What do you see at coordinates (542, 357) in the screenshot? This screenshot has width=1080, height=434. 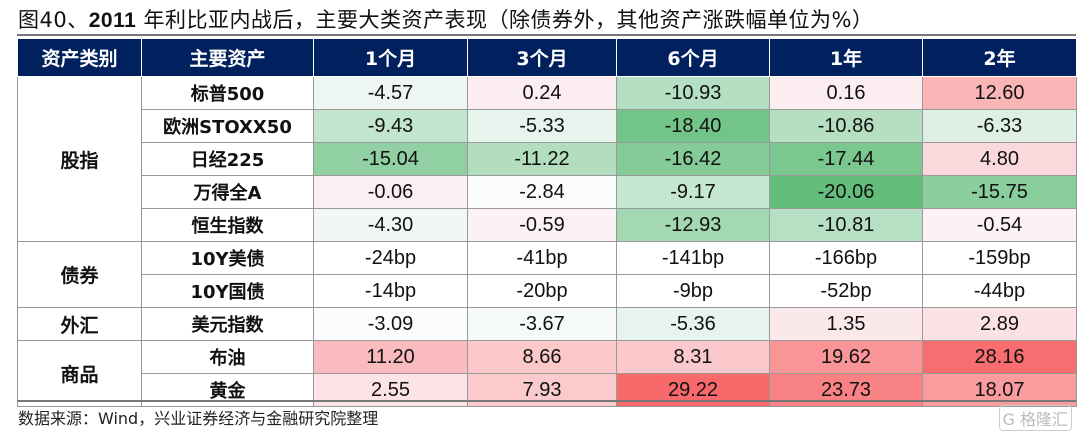 I see `value-cell: 8.66` at bounding box center [542, 357].